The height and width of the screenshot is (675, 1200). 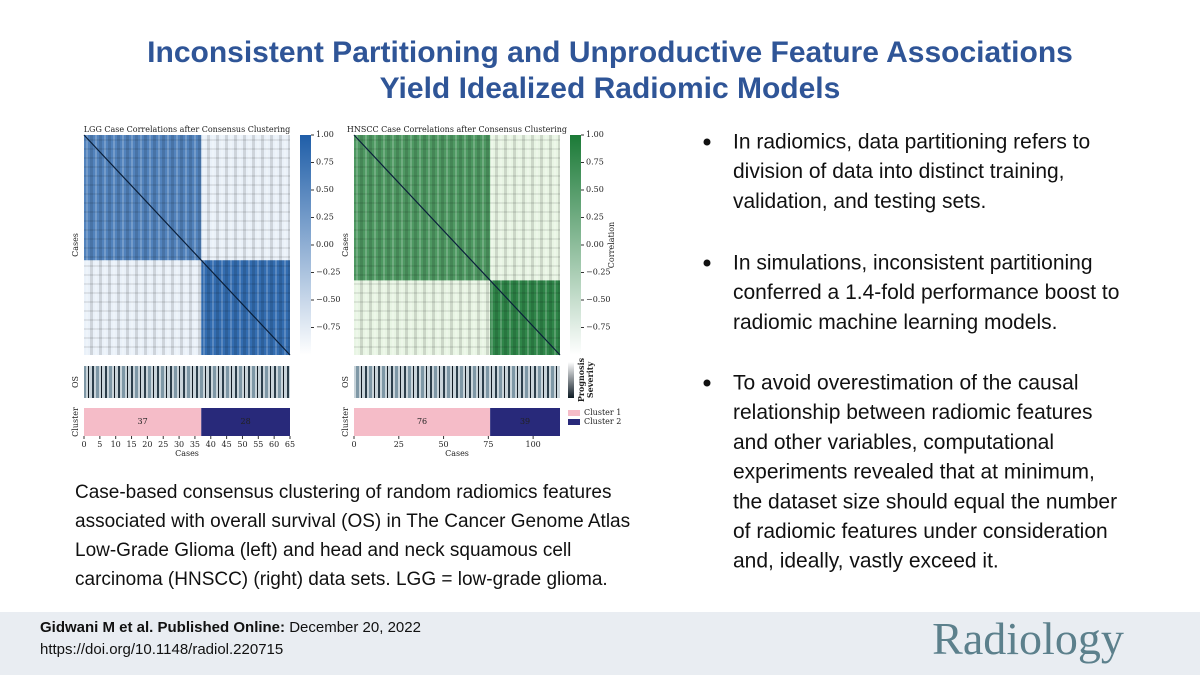 What do you see at coordinates (195, 444) in the screenshot?
I see `x-tick-label: 35` at bounding box center [195, 444].